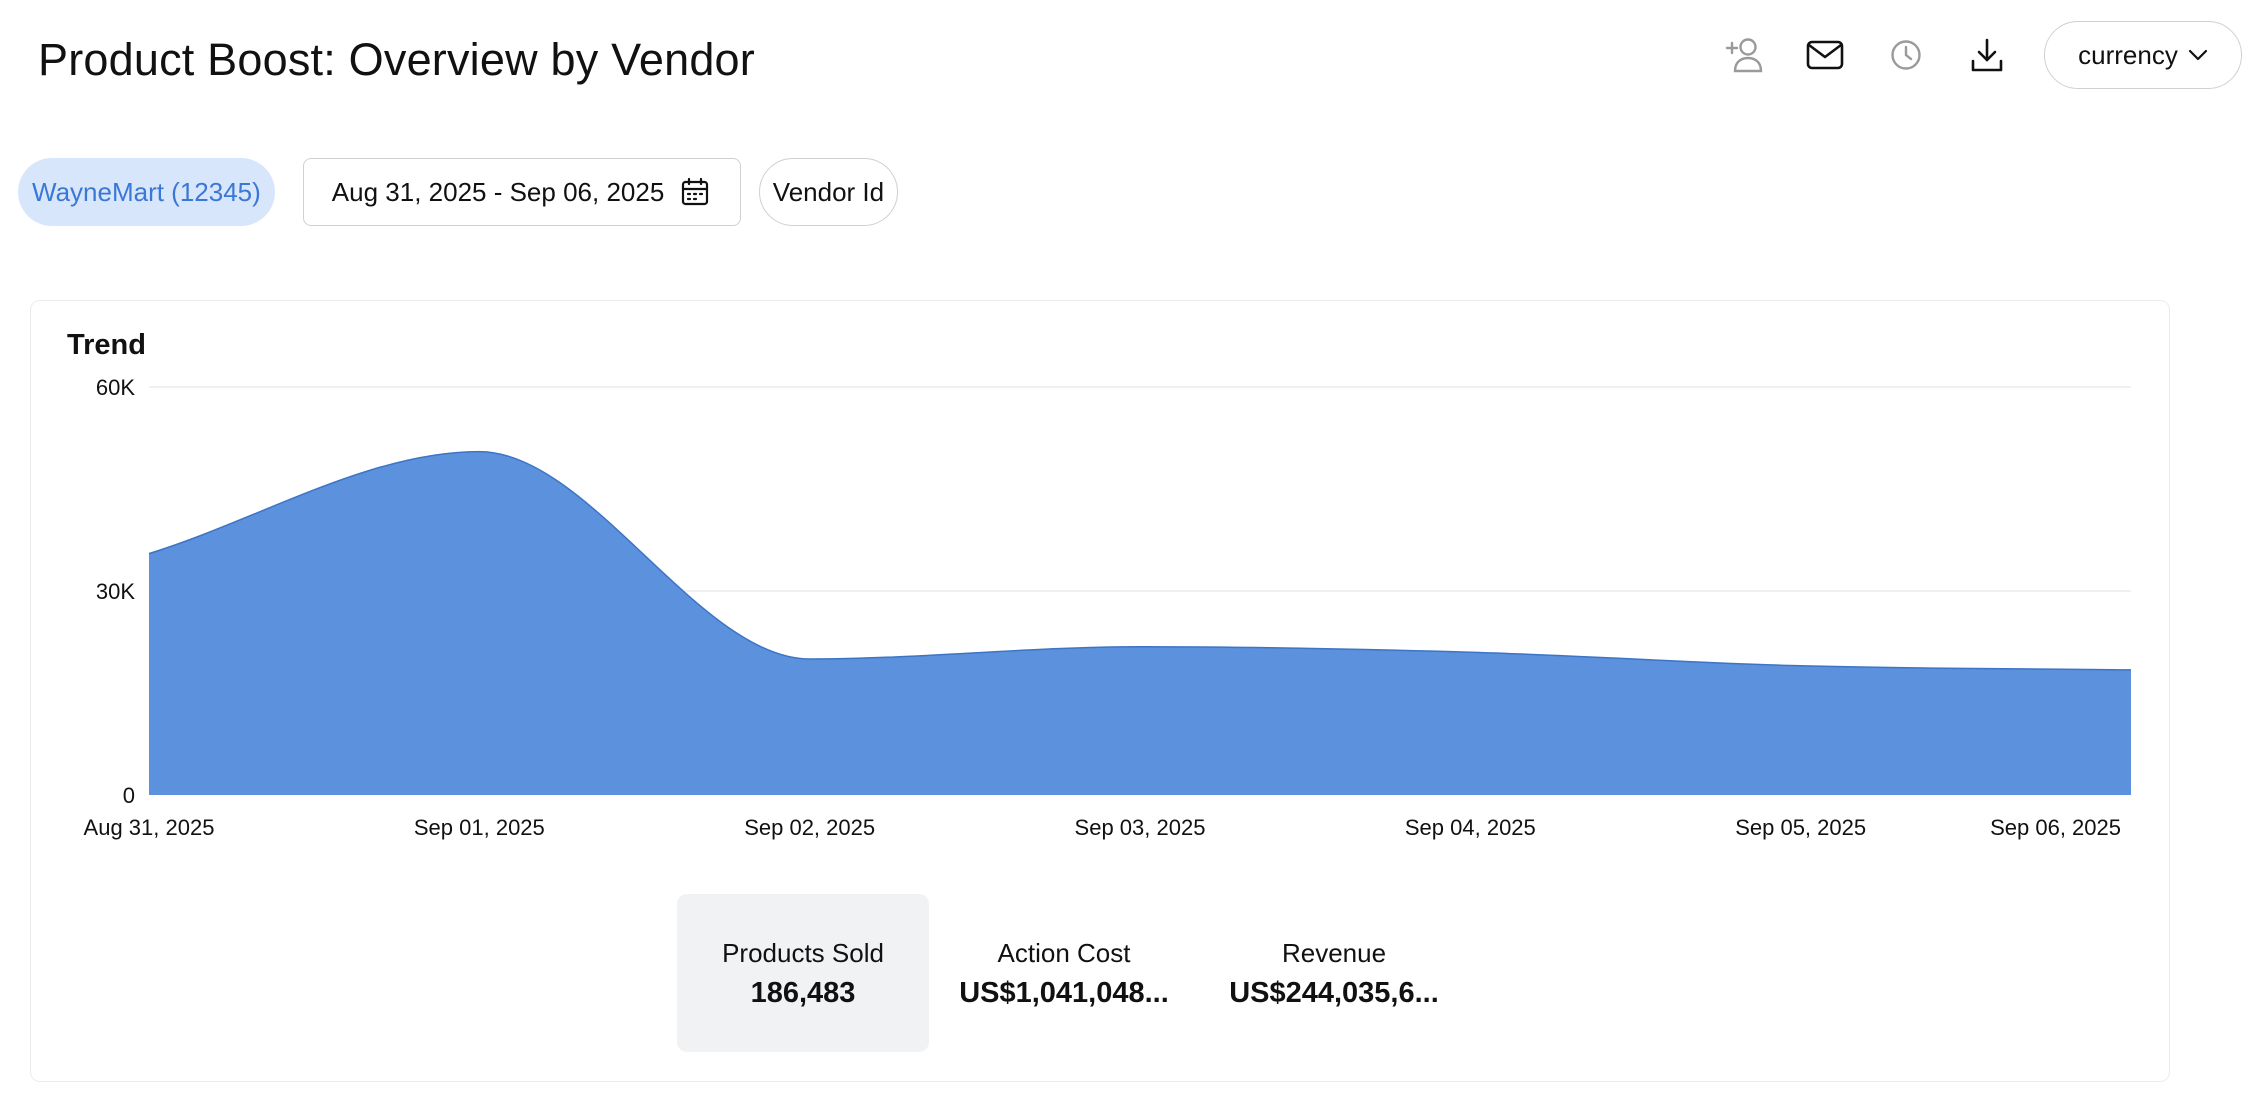 The height and width of the screenshot is (1104, 2262). What do you see at coordinates (2197, 55) in the screenshot?
I see `chevron-down-icon` at bounding box center [2197, 55].